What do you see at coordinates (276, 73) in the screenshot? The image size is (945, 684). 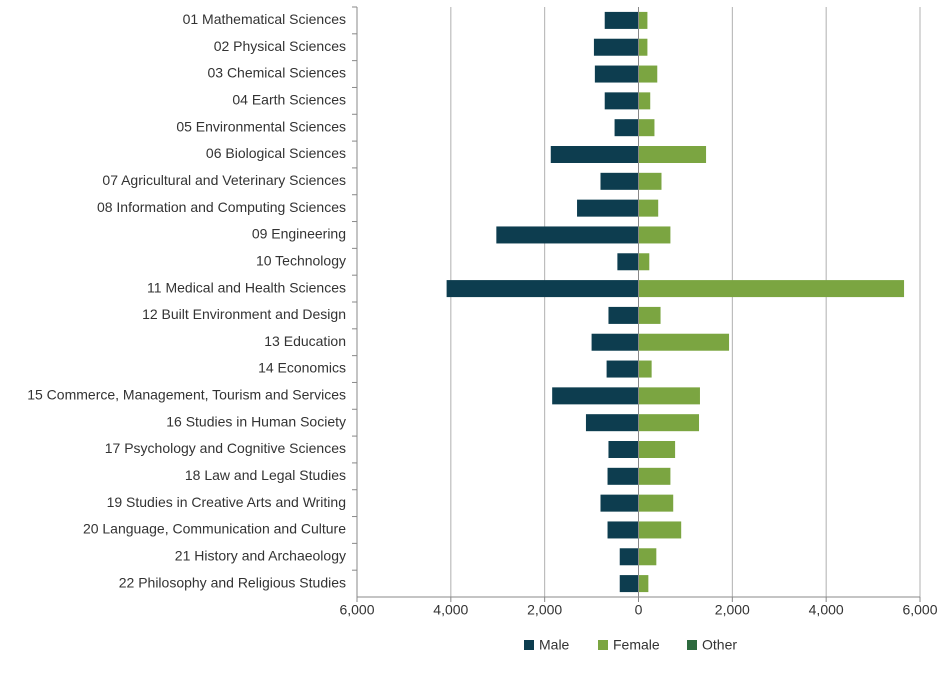 I see `y-tick-label: 03 Chemical Sciences` at bounding box center [276, 73].